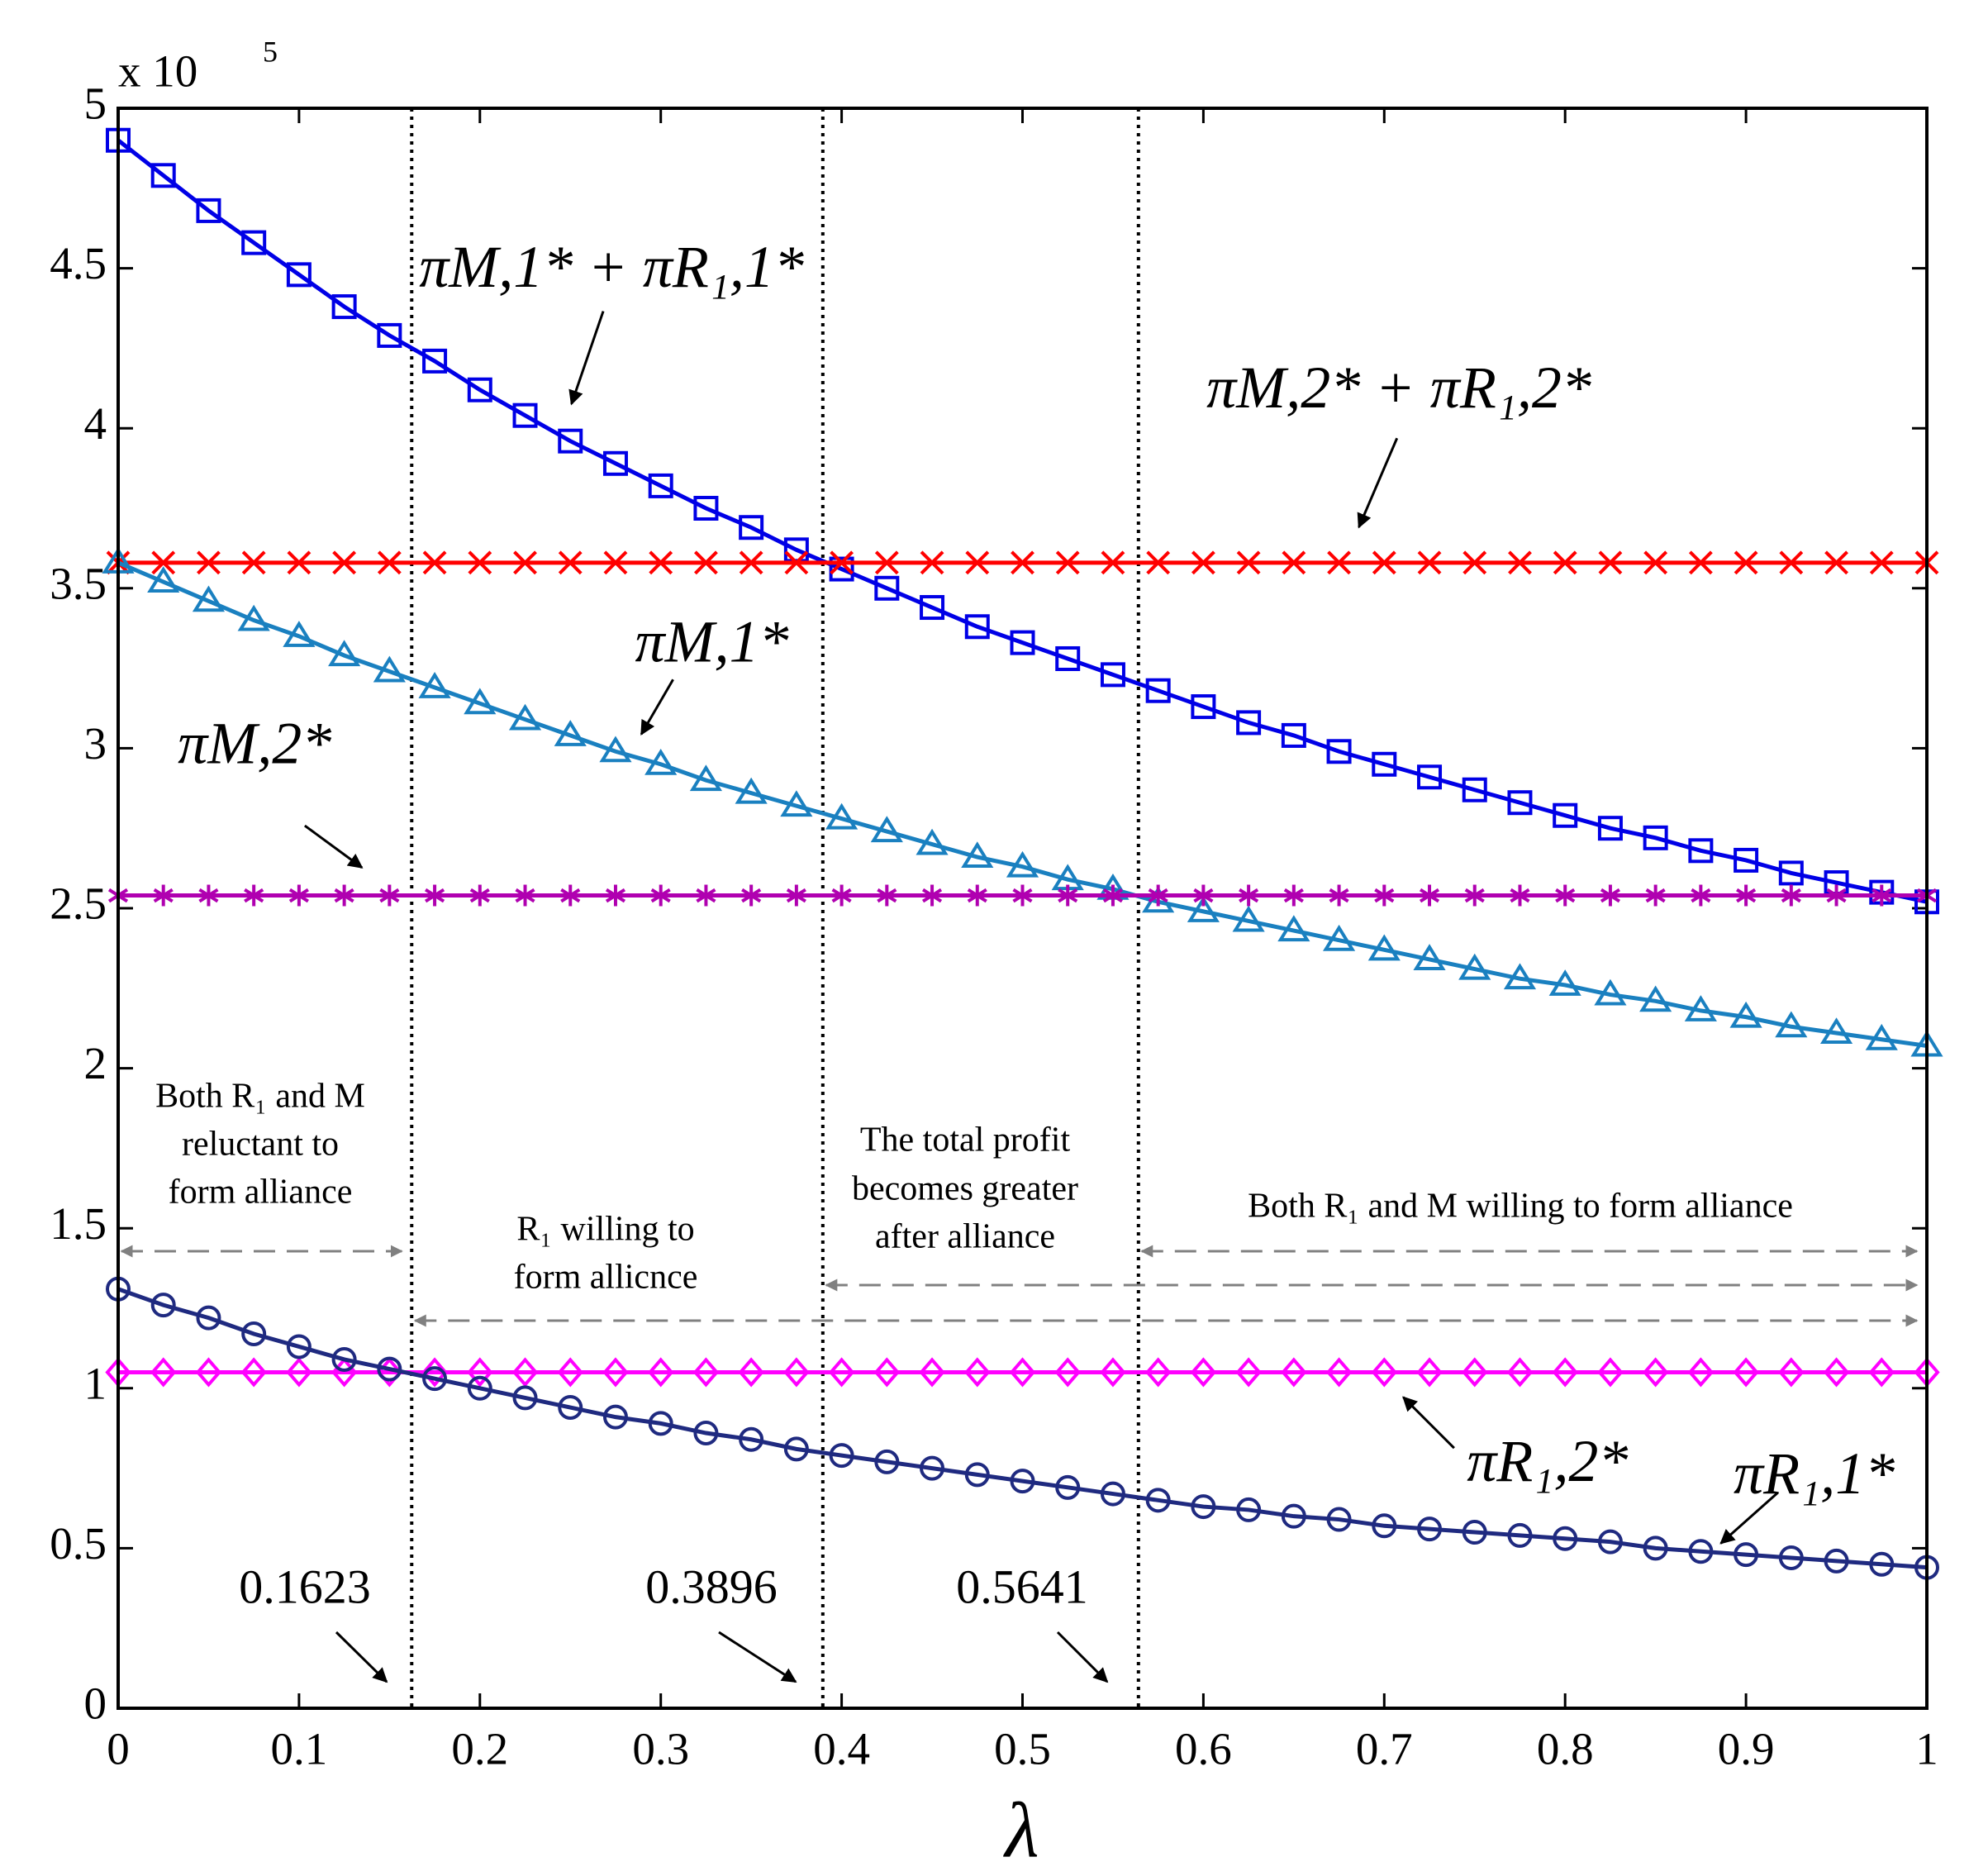  What do you see at coordinates (271, 51) in the screenshot?
I see `y-exponent: 5` at bounding box center [271, 51].